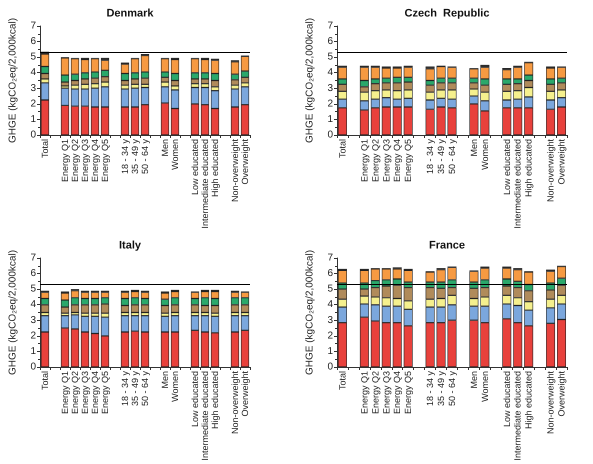 The width and height of the screenshot is (593, 464). What do you see at coordinates (447, 246) in the screenshot?
I see `chart-title: France` at bounding box center [447, 246].